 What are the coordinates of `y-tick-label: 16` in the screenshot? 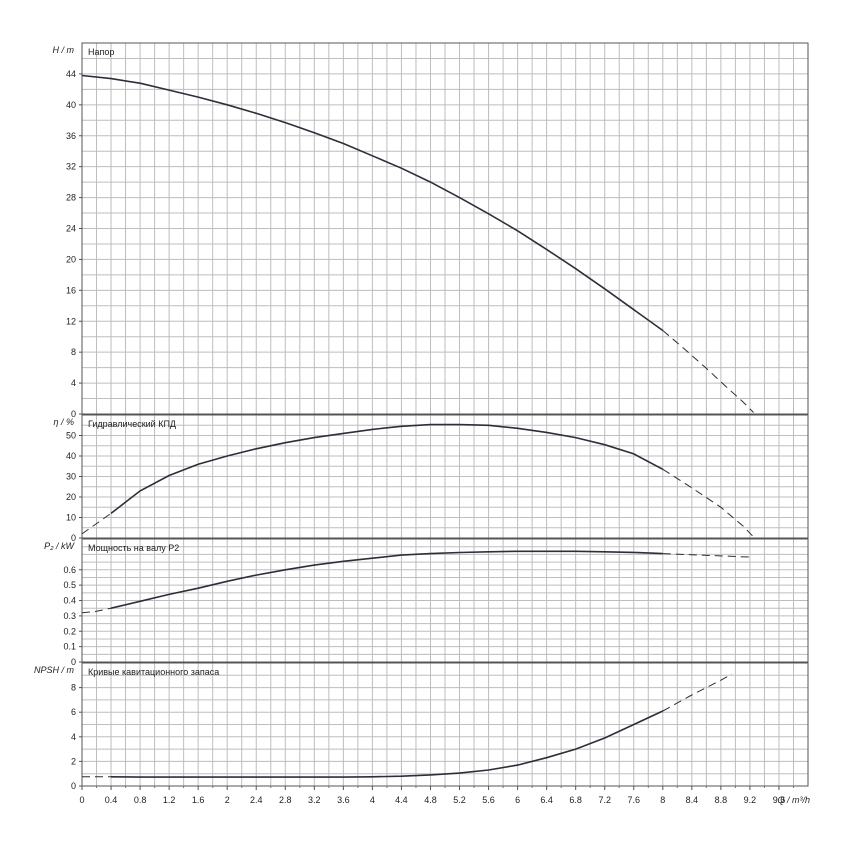 It's located at (71, 290).